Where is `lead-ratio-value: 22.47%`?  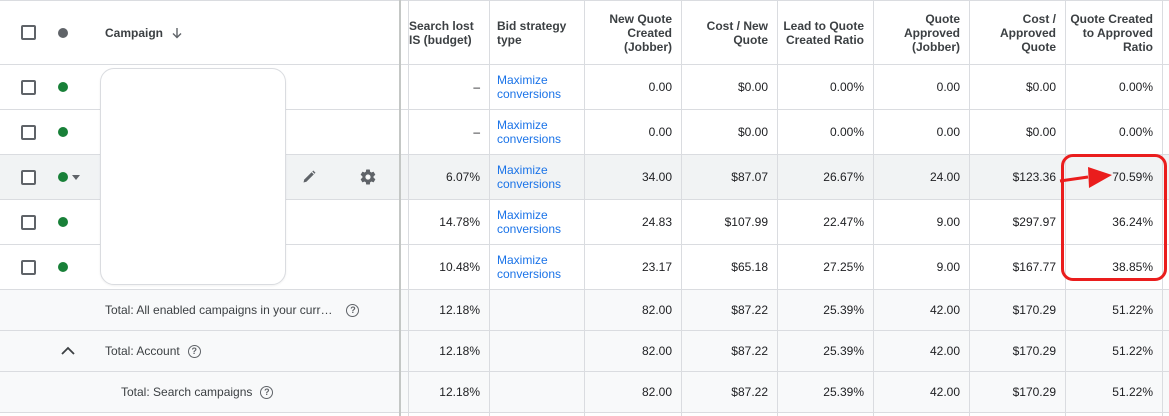
lead-ratio-value: 22.47% is located at coordinates (843, 222).